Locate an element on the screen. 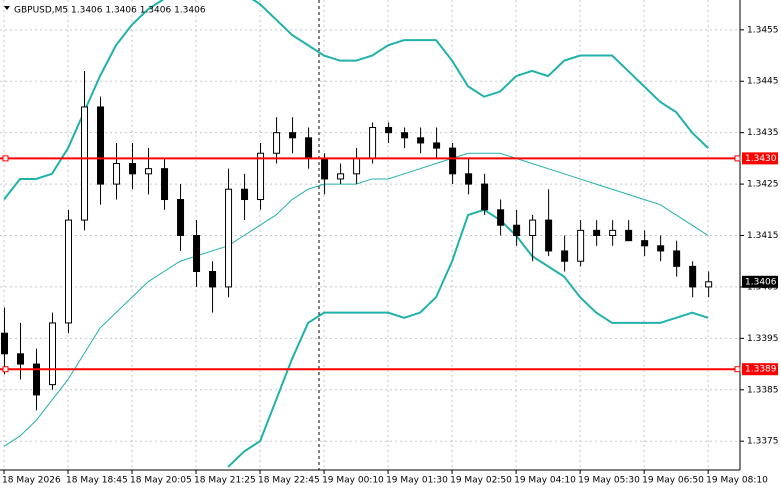  chart-title: GBPUSD,M5 1.3406 1.3406 1.3406 1.3406 is located at coordinates (110, 11).